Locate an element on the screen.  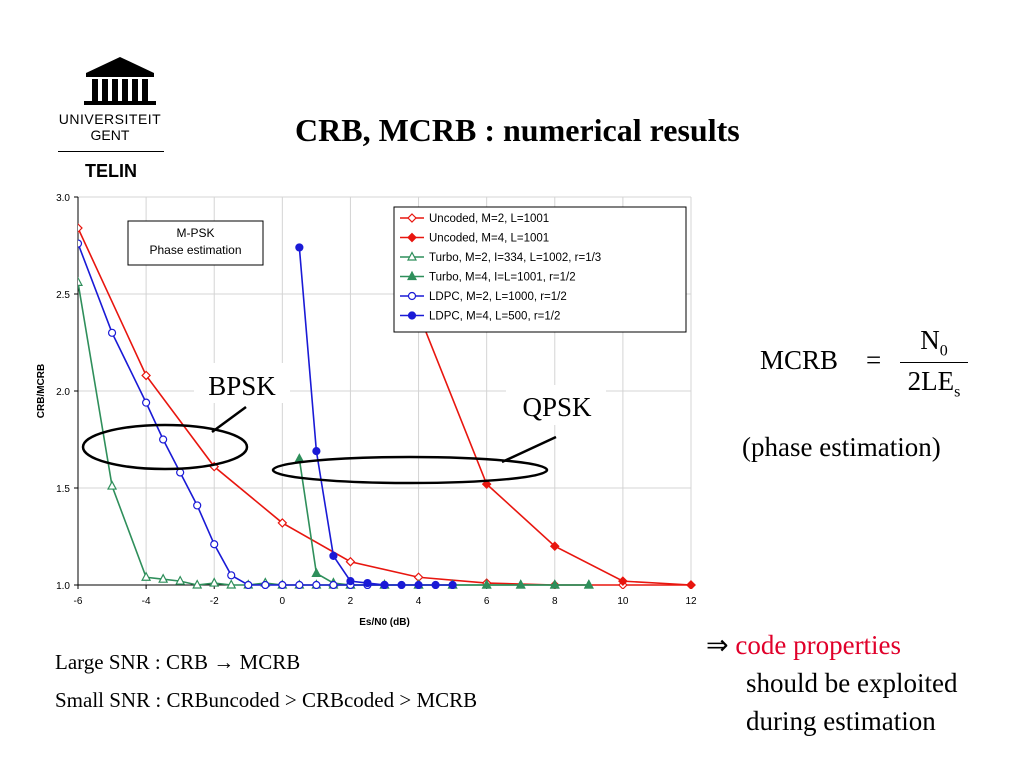
numerator-sub: 0 is located at coordinates (943, 351).